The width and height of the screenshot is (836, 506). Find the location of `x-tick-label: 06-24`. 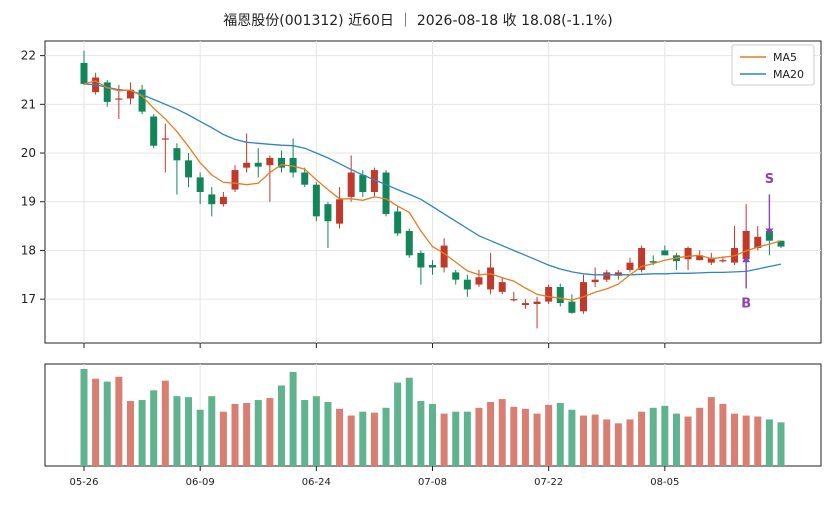

x-tick-label: 06-24 is located at coordinates (316, 482).